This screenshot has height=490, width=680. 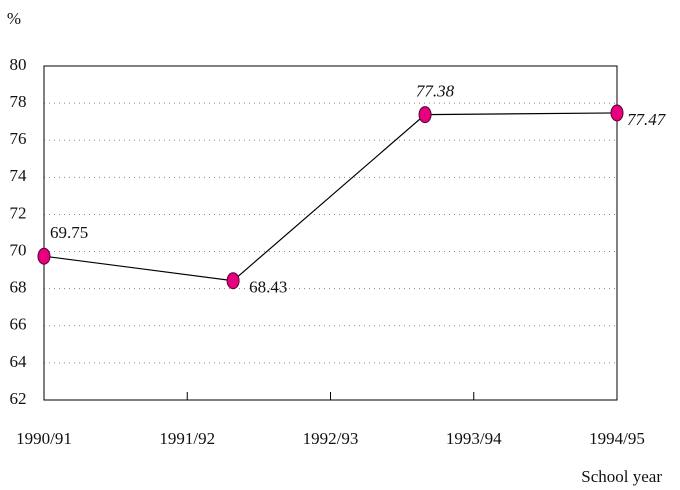 I want to click on data-label: 77.47, so click(x=647, y=119).